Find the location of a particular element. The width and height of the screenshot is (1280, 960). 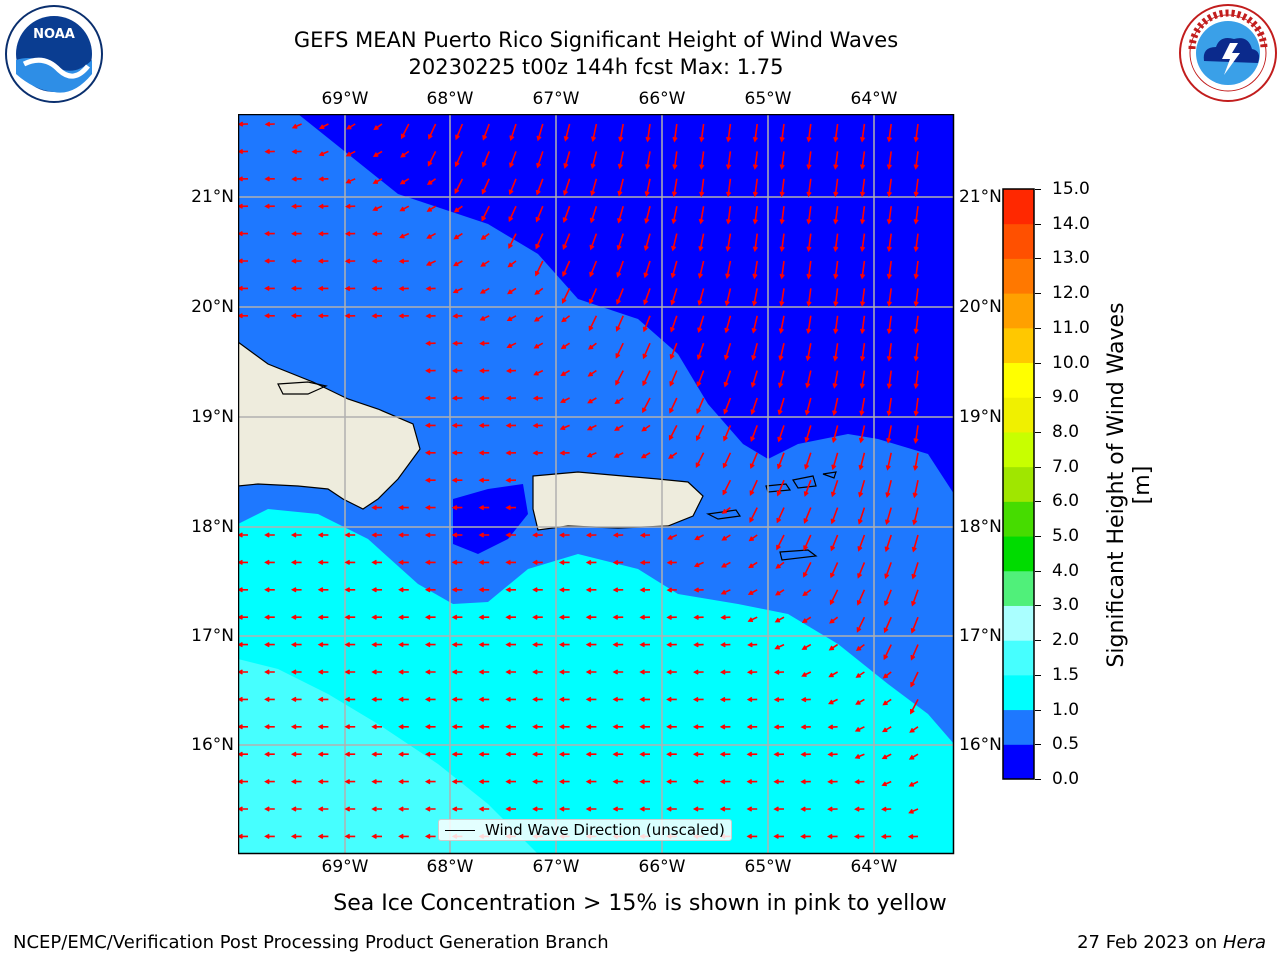

colorbar-segment is located at coordinates (1018, 484).